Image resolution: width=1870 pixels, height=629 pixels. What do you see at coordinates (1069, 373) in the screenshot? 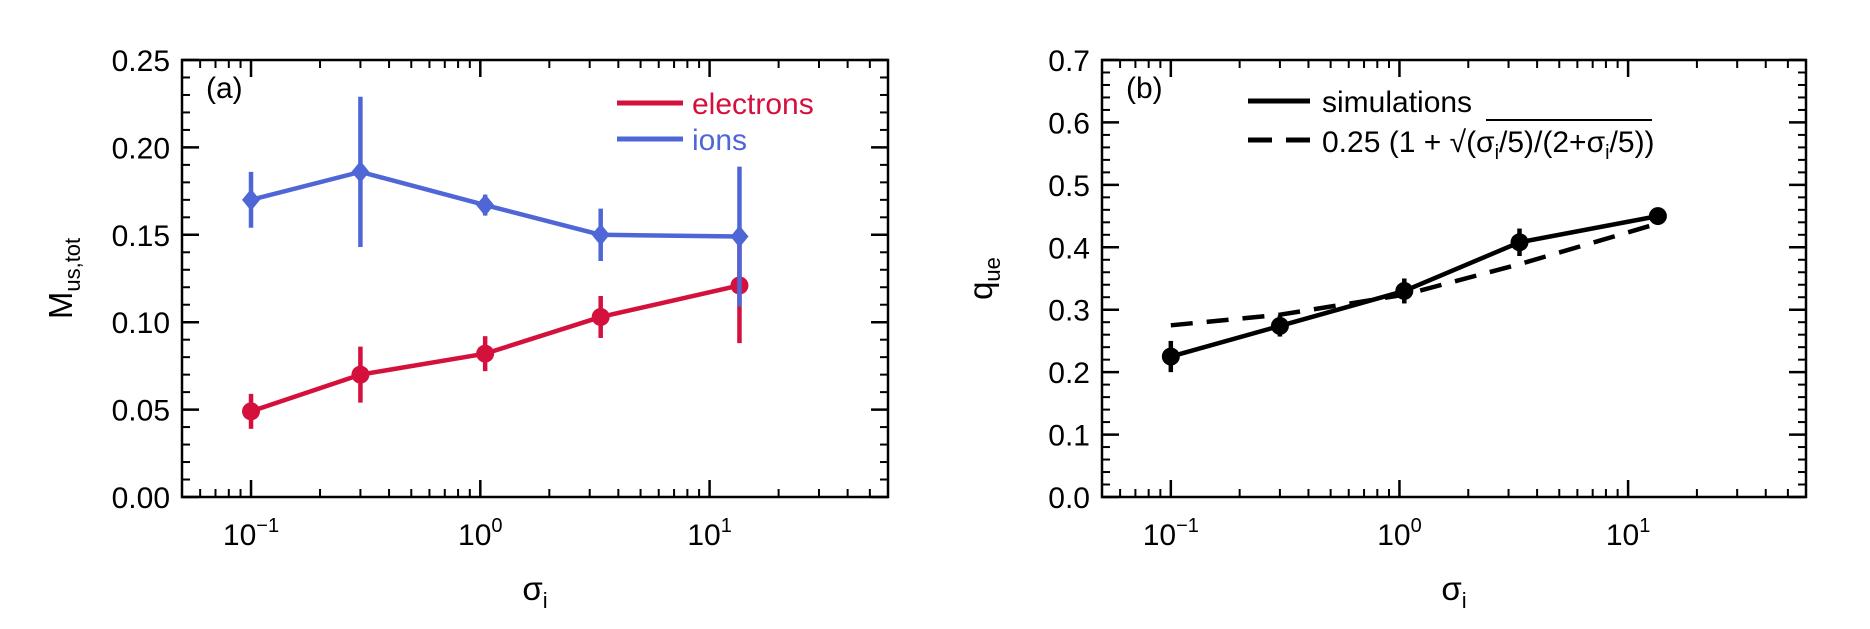
I see `y-tick-label: 0.2` at bounding box center [1069, 373].